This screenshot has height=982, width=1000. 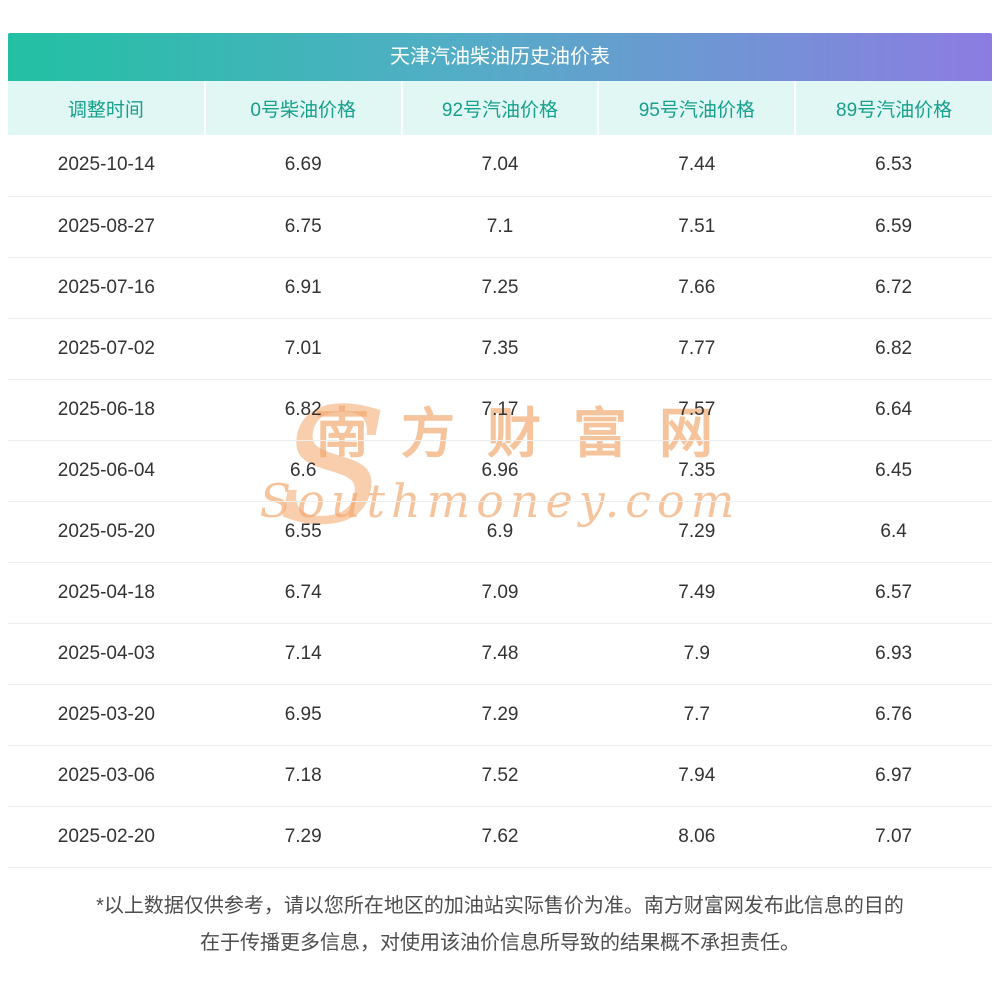 I want to click on price-cell: 7.48, so click(x=500, y=654).